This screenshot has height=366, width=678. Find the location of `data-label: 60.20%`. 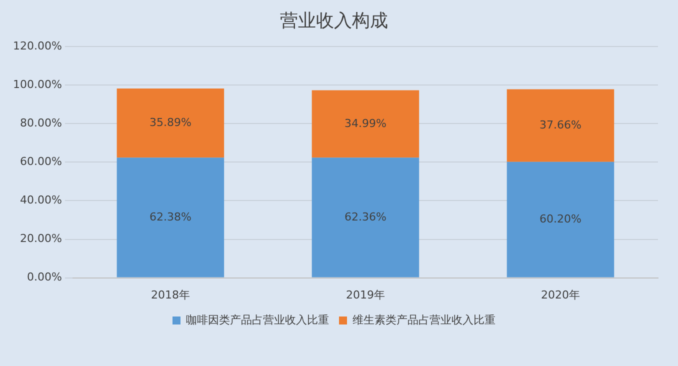

data-label: 60.20% is located at coordinates (561, 219).